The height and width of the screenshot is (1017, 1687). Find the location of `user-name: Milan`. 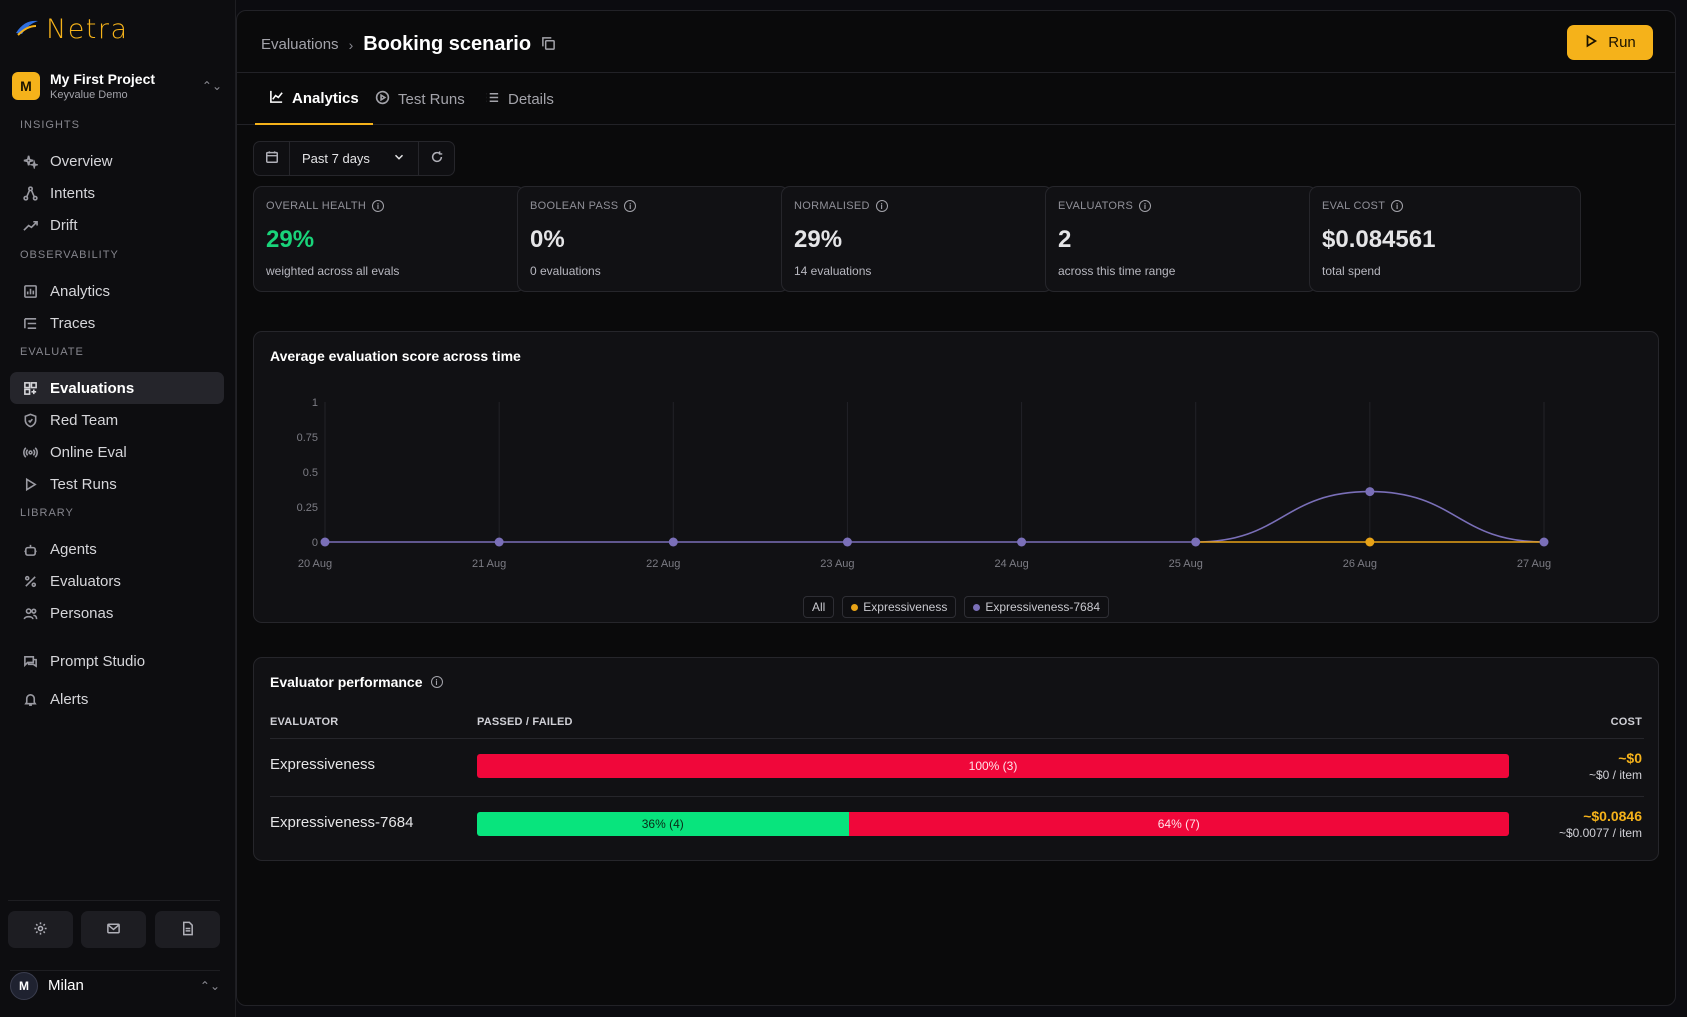

user-name: Milan is located at coordinates (66, 985).